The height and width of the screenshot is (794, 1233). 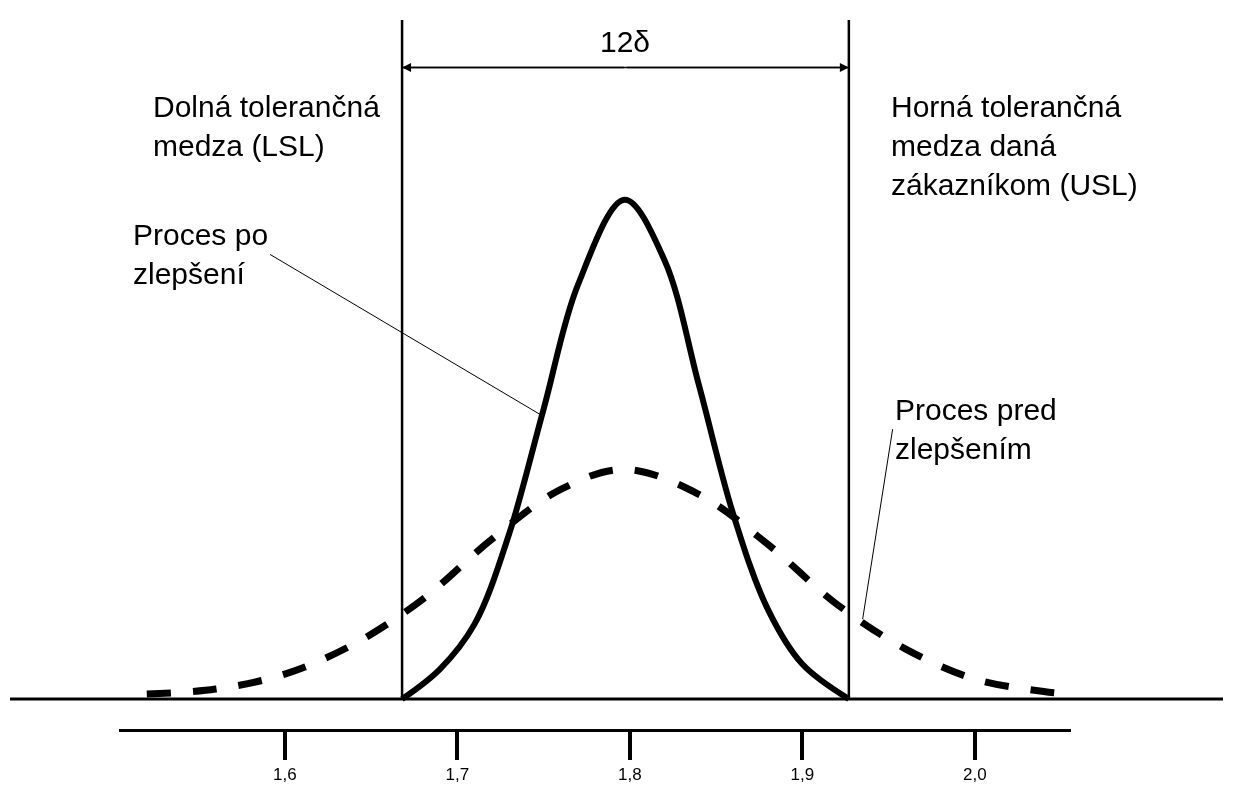 What do you see at coordinates (201, 254) in the screenshot?
I see `annotation: Proces po zlepšení` at bounding box center [201, 254].